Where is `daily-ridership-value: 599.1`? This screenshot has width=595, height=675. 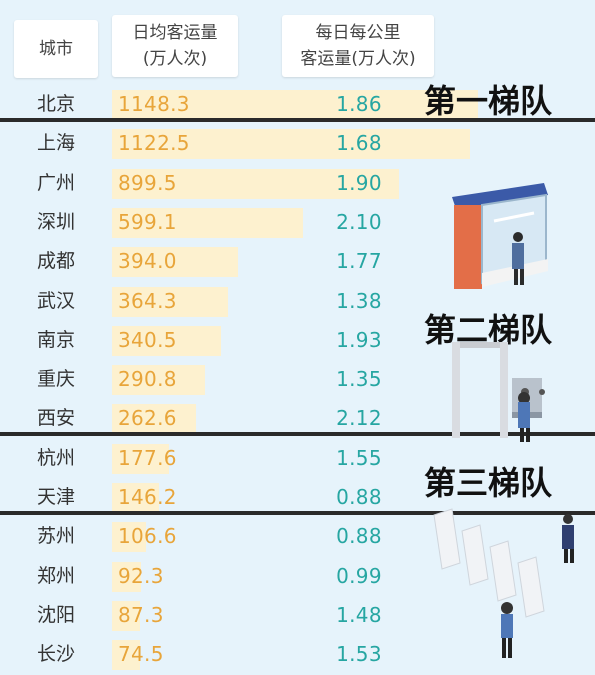 daily-ridership-value: 599.1 is located at coordinates (147, 221).